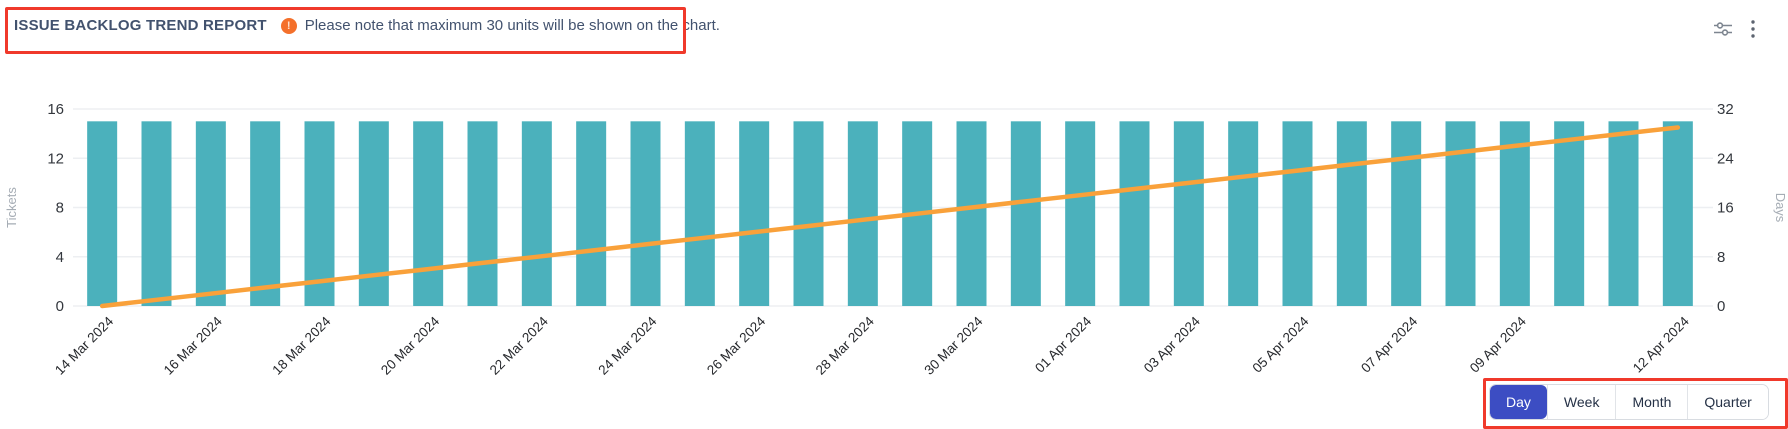 This screenshot has height=429, width=1788. Describe the element at coordinates (845, 345) in the screenshot. I see `x-axis-label: 28 Mar 2024` at that location.